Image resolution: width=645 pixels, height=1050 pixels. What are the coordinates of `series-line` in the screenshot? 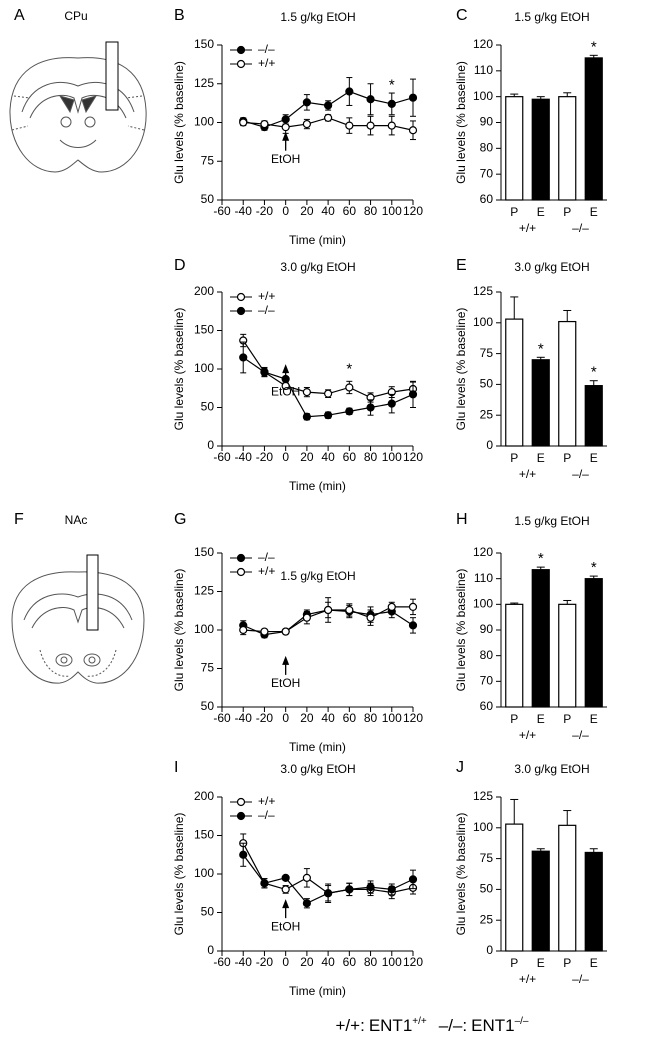 It's located at (328, 369).